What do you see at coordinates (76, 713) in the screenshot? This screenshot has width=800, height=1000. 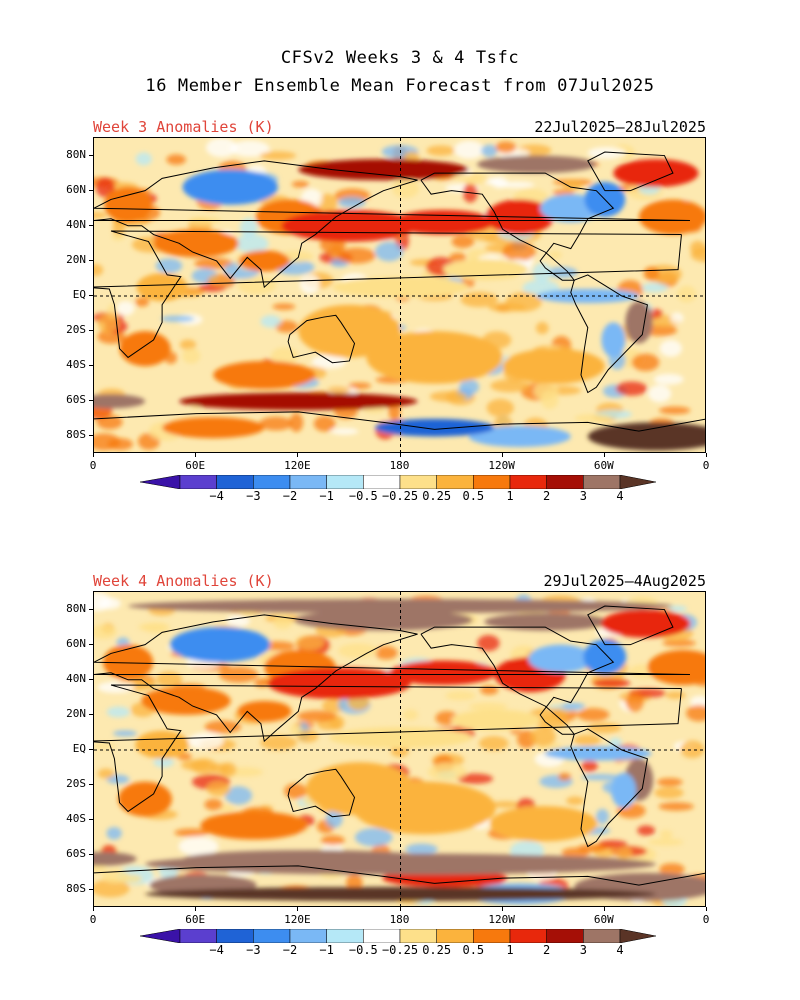 I see `lat-tick-label: 20N` at bounding box center [76, 713].